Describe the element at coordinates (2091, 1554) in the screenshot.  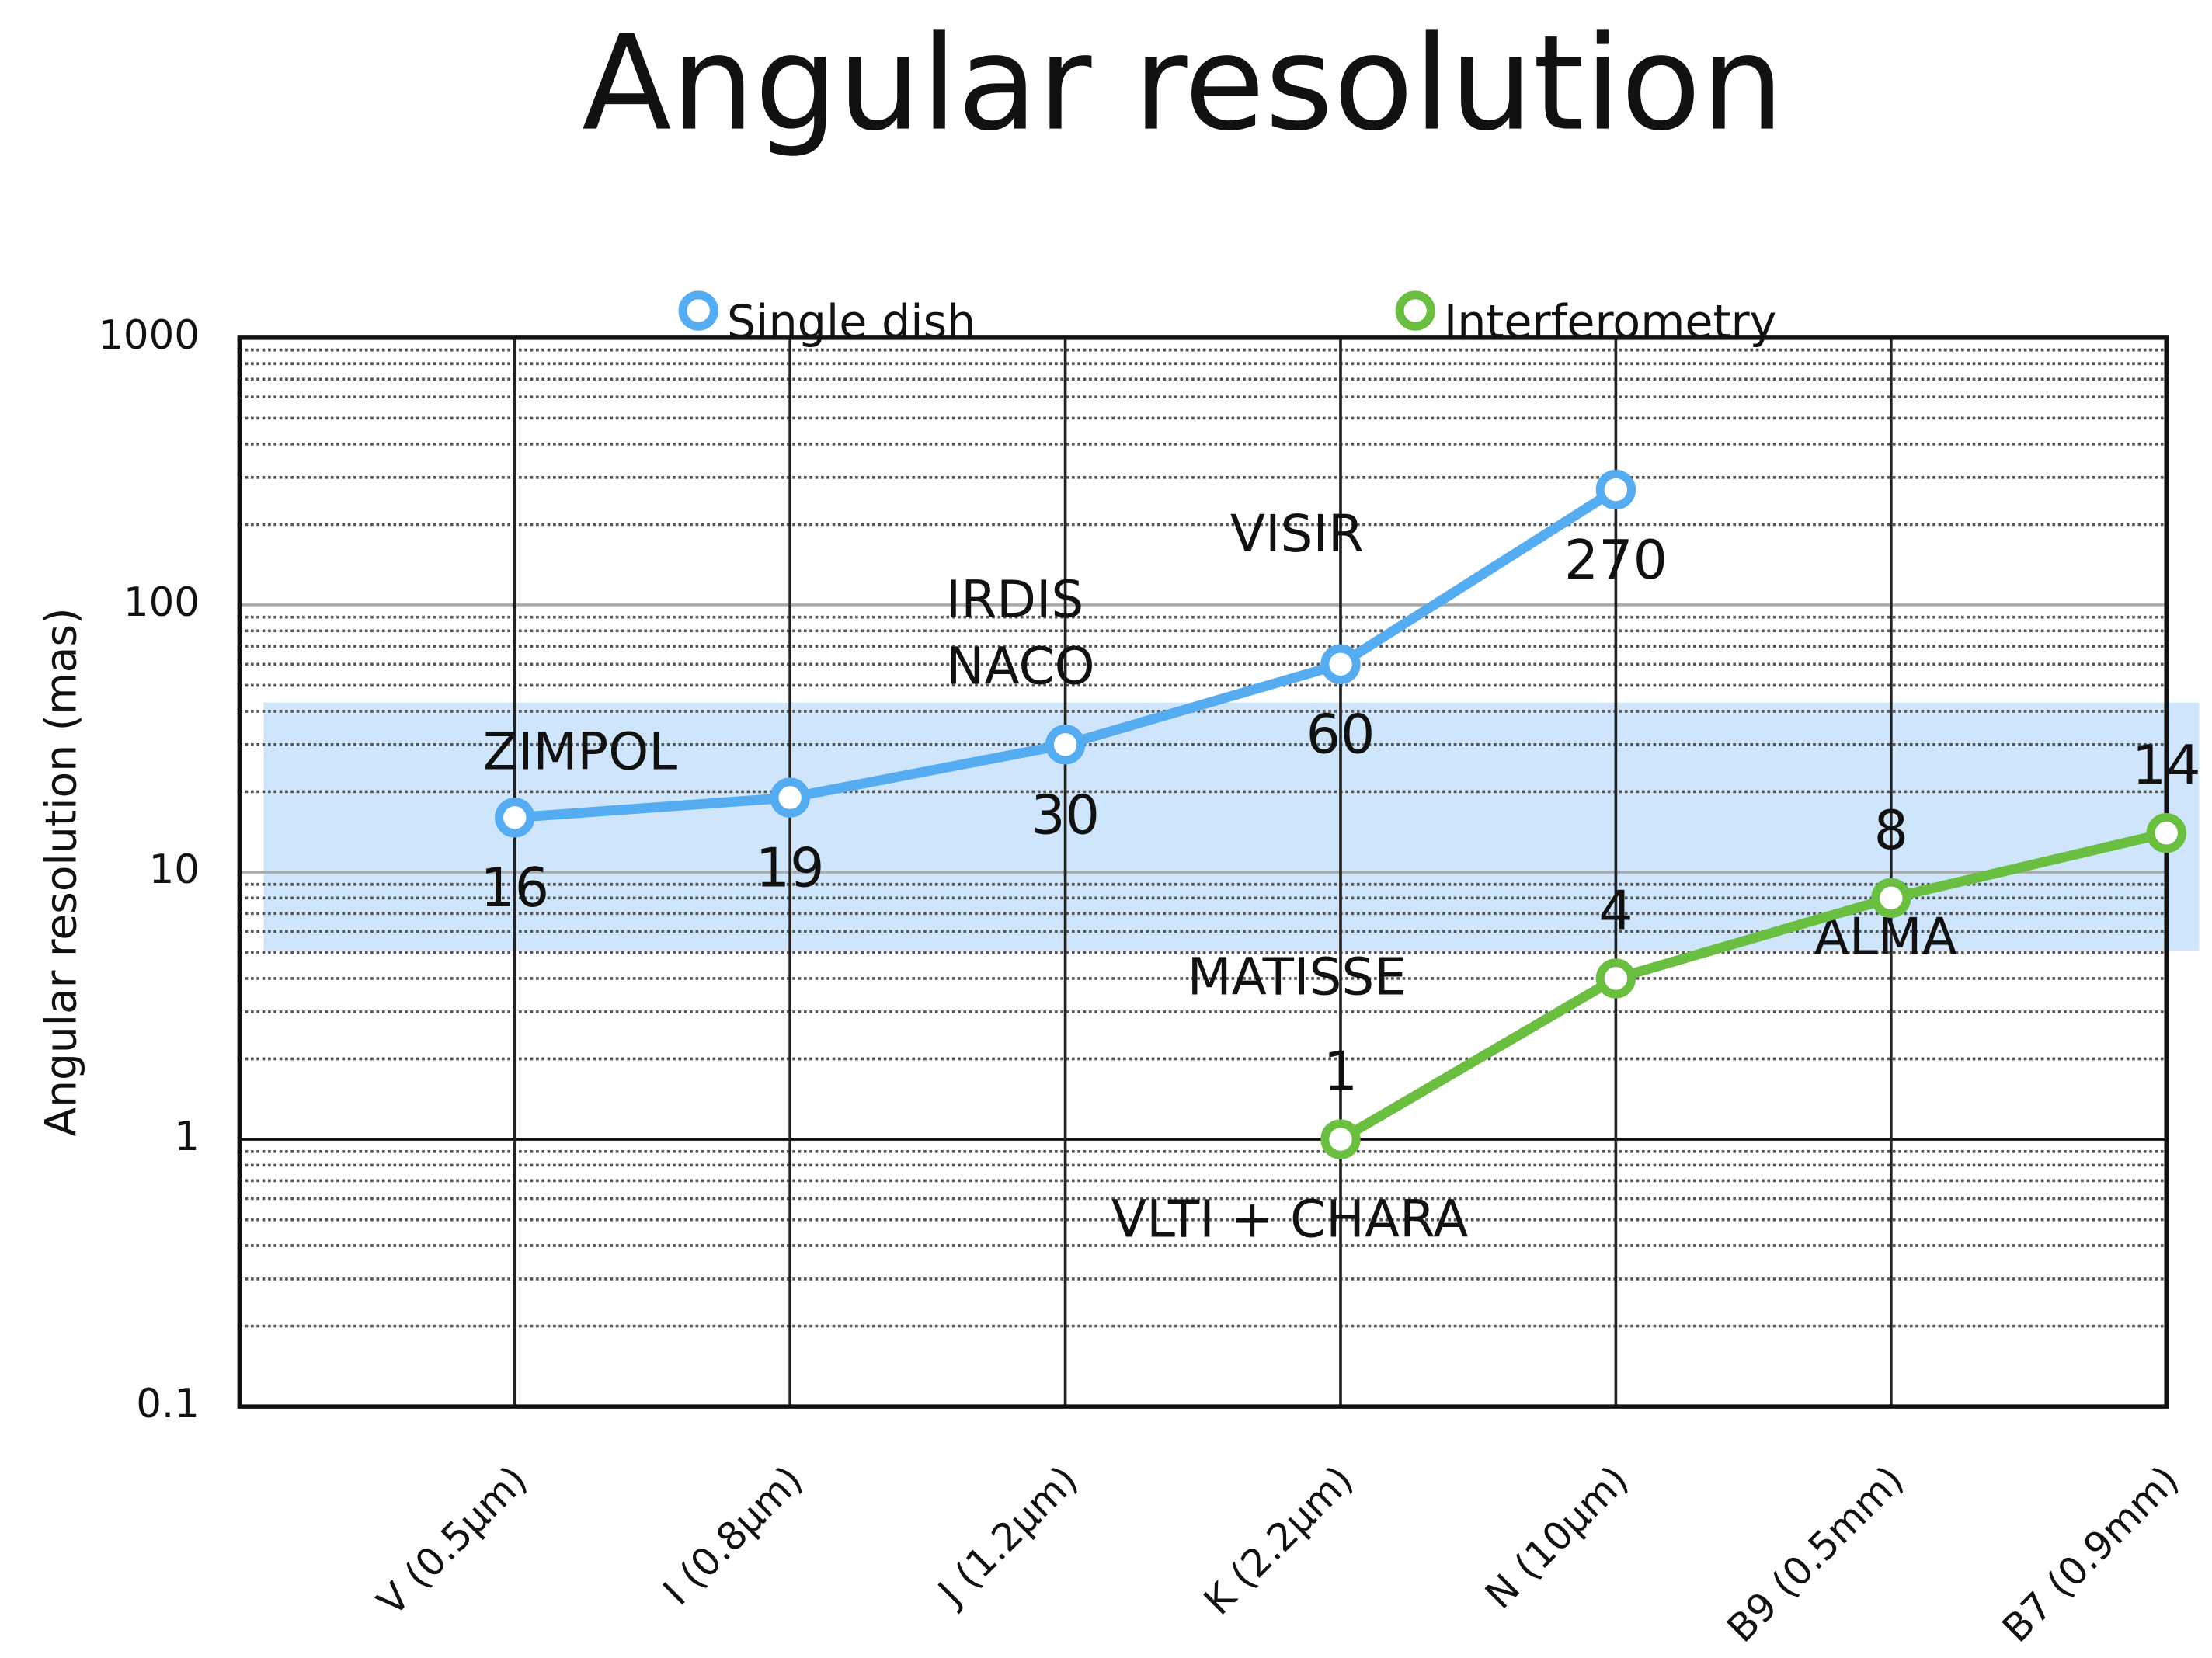
I see `x-tick-label: B7 (0.9mm)` at that location.